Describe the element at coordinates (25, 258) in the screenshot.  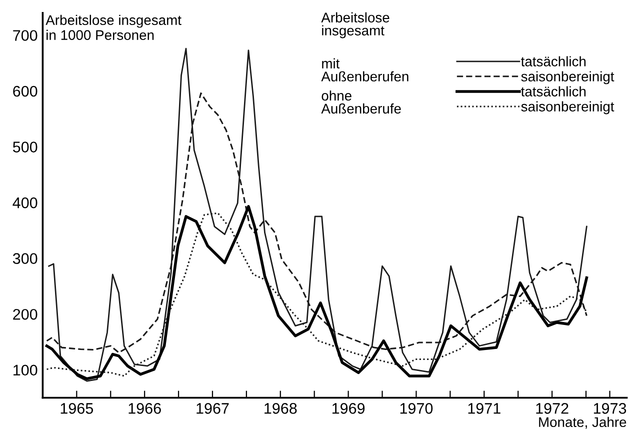
I see `y-tick-label: 300` at that location.